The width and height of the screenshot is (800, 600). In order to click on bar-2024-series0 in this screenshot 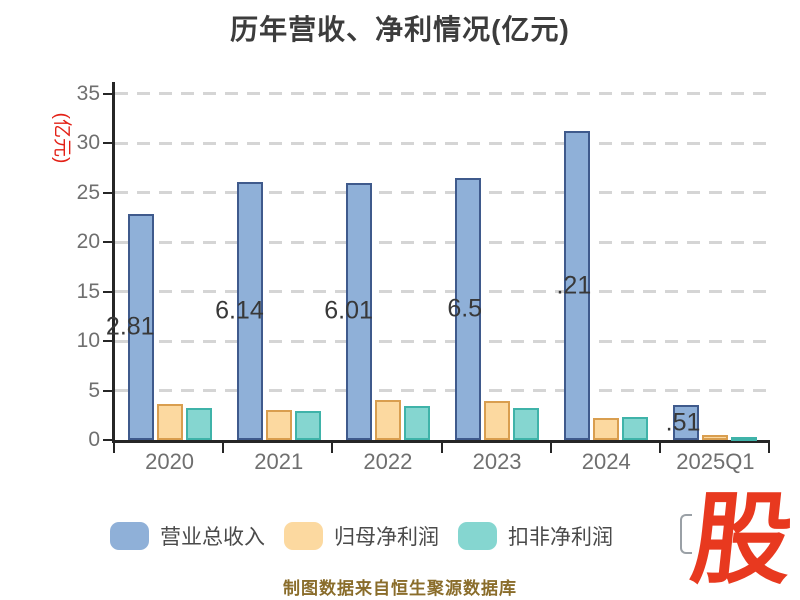, I will do `click(577, 285)`.